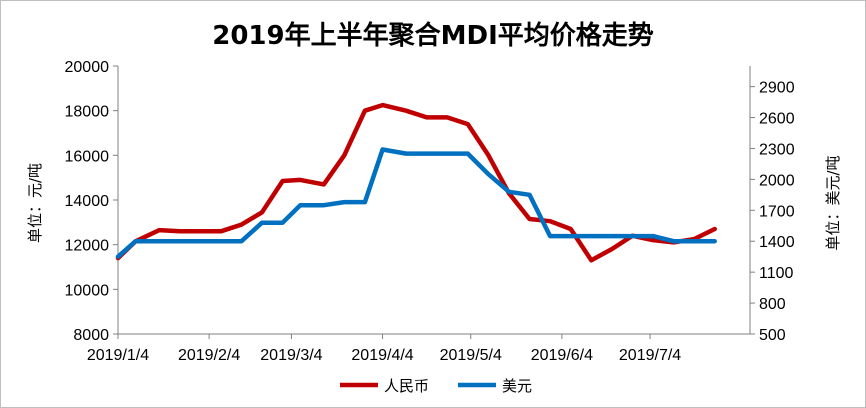  What do you see at coordinates (777, 180) in the screenshot?
I see `y-right-tick-label: 2000` at bounding box center [777, 180].